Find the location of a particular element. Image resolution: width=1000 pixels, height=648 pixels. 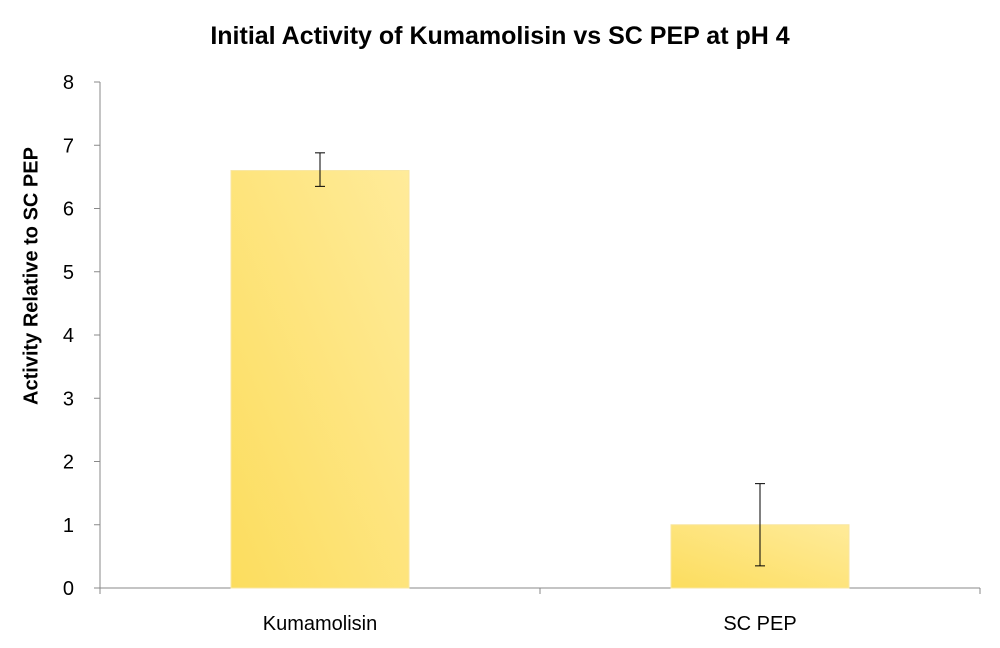

x-tick-label: SC PEP is located at coordinates (759, 624).